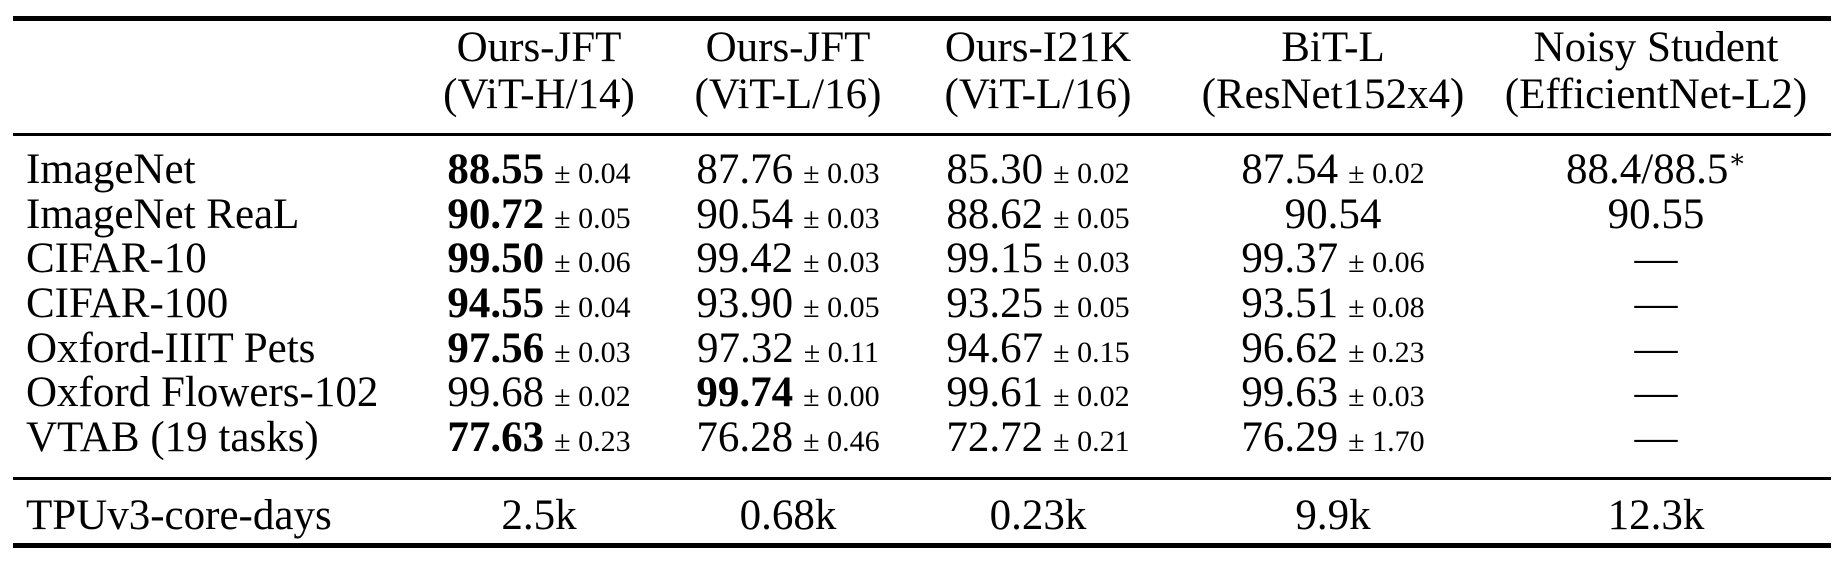 The height and width of the screenshot is (562, 1844). I want to click on metric-stderr: ± 0.15, so click(1091, 352).